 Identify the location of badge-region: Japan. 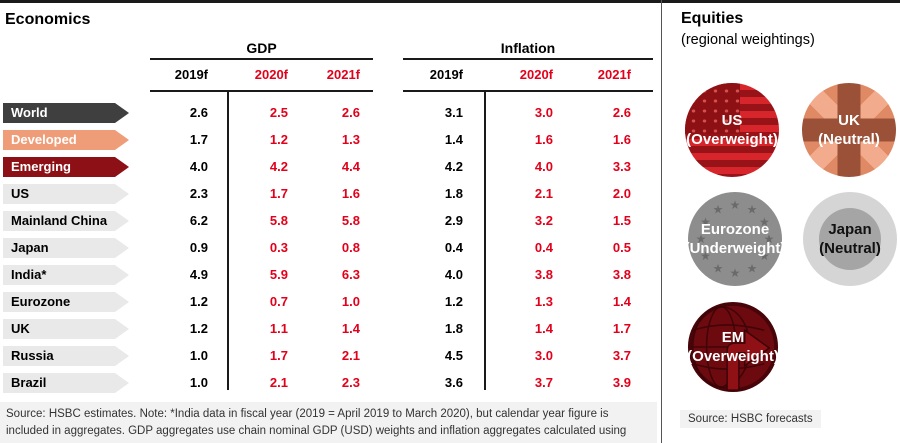
(850, 229).